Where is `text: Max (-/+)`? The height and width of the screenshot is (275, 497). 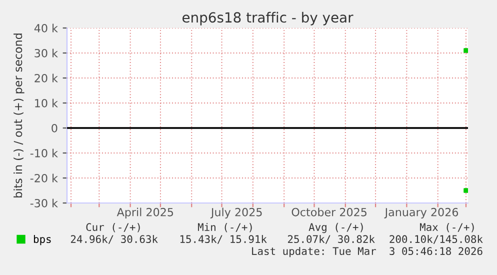 text: Max (-/+) is located at coordinates (447, 227).